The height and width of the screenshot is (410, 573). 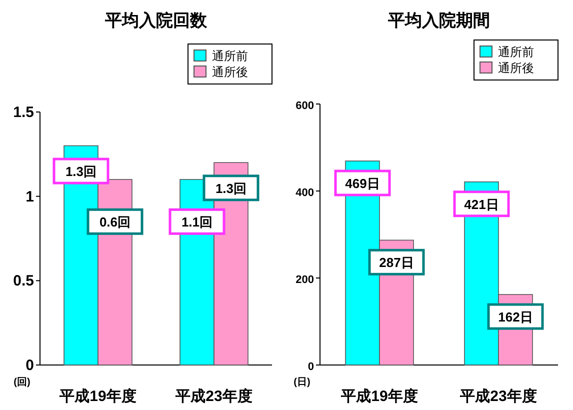 What do you see at coordinates (305, 193) in the screenshot?
I see `y-tick-label: 400` at bounding box center [305, 193].